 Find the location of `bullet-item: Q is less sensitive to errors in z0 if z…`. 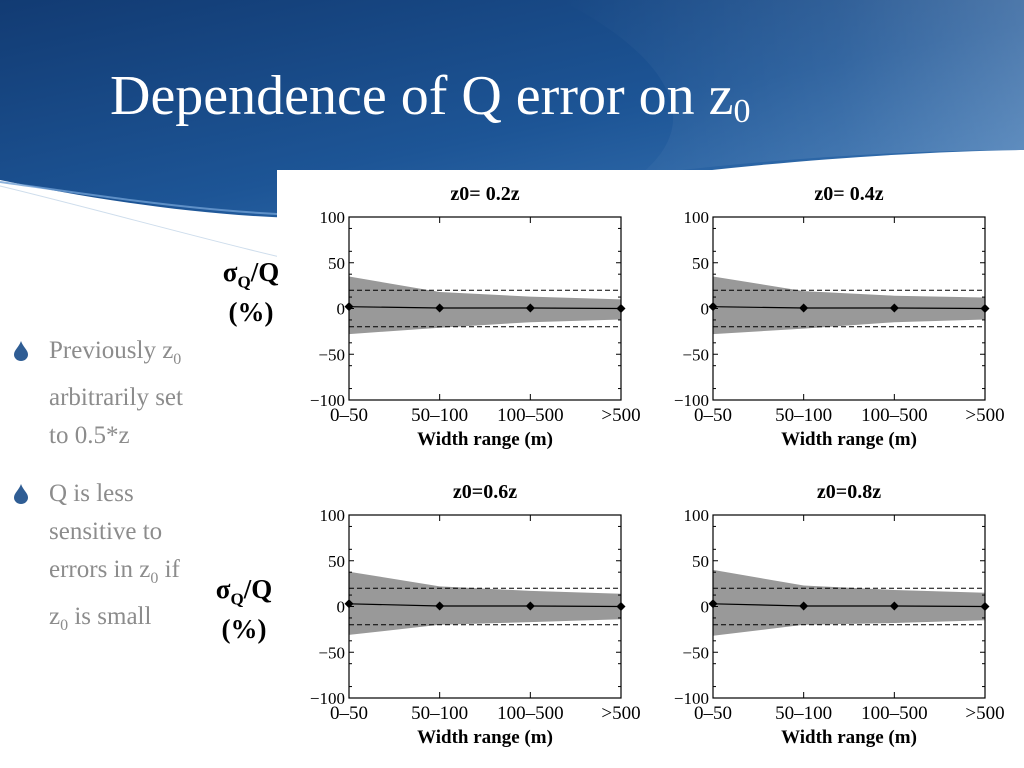

bullet-item: Q is less sensitive to errors in z0 if z… is located at coordinates (134, 560).